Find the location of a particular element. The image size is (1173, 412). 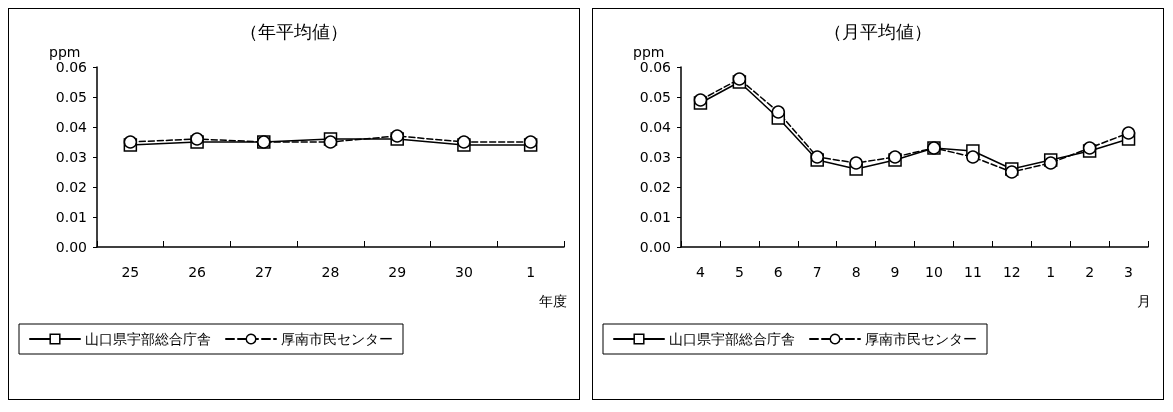

x-tick-label: 7 is located at coordinates (817, 272).